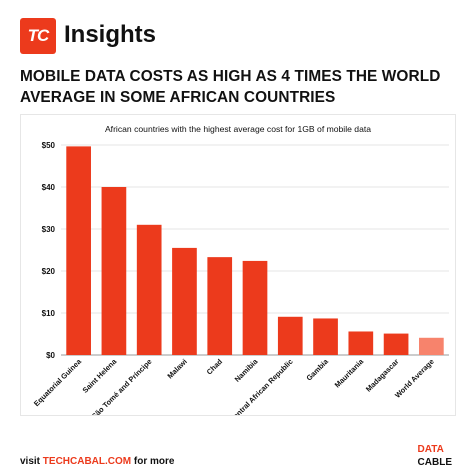  I want to click on footer-site-link: TECHCABAL.COM, so click(87, 461).